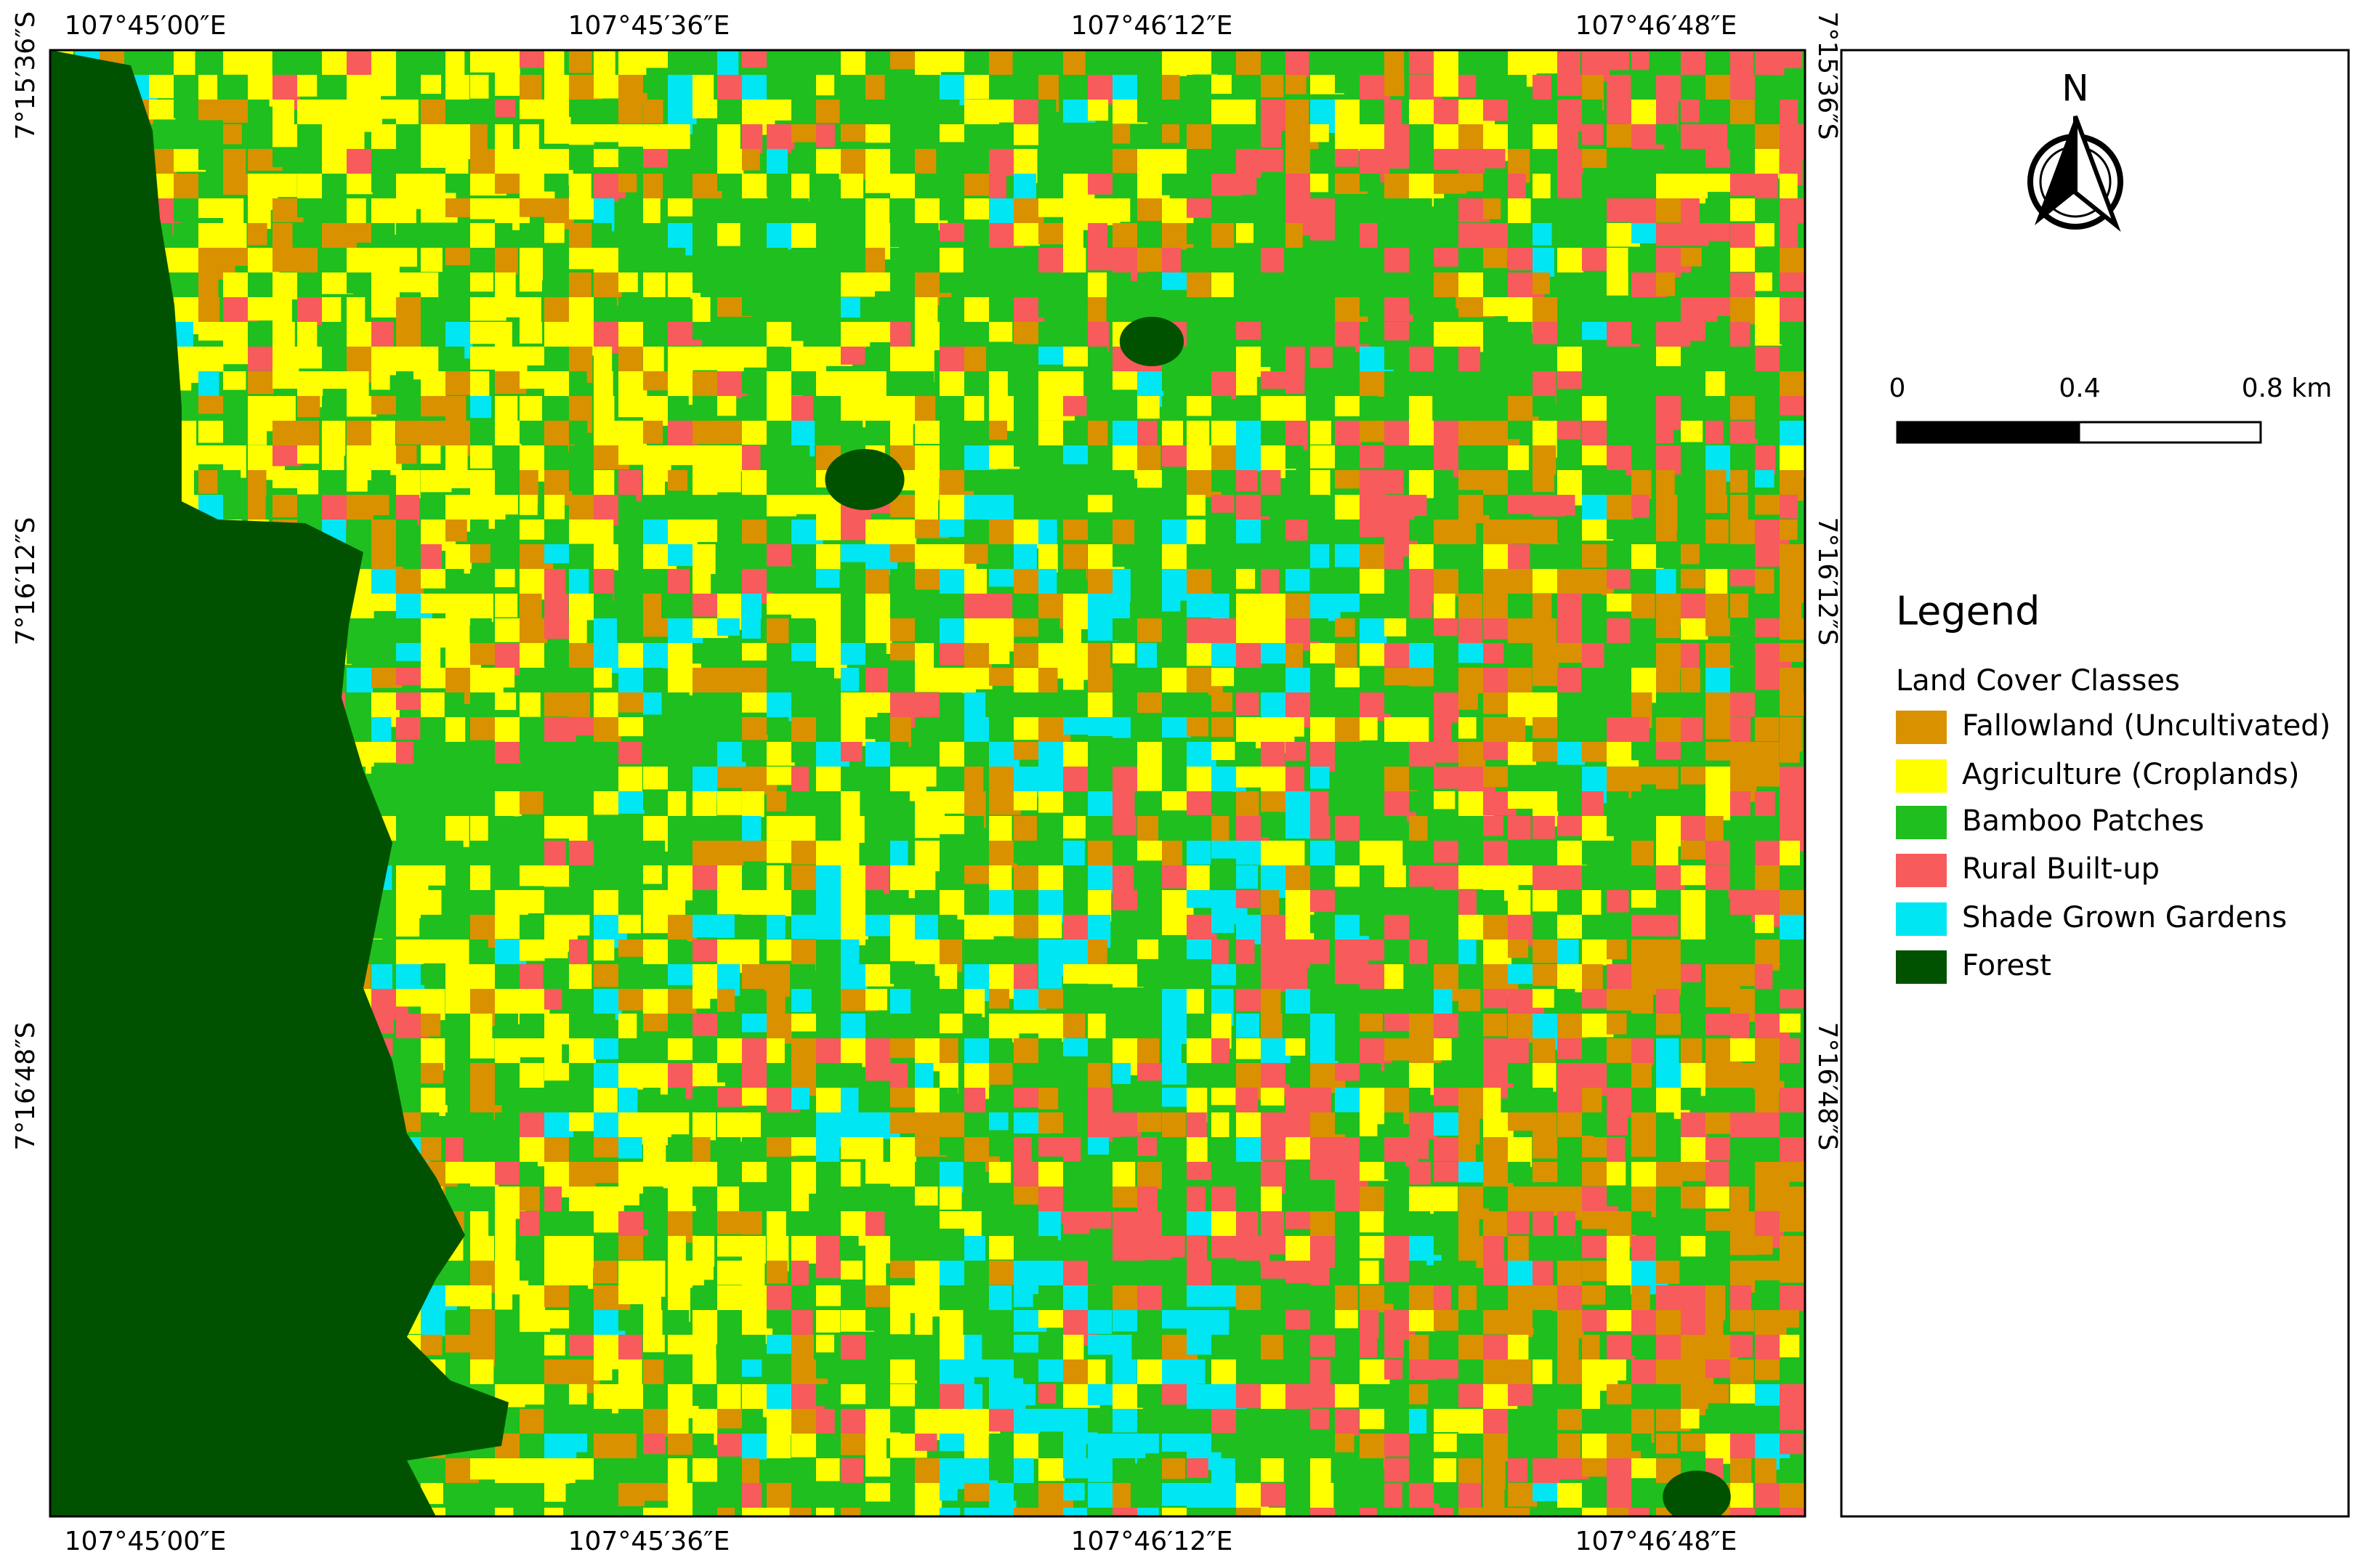 This screenshot has width=2366, height=1568. I want to click on scale-label: 0, so click(1897, 388).